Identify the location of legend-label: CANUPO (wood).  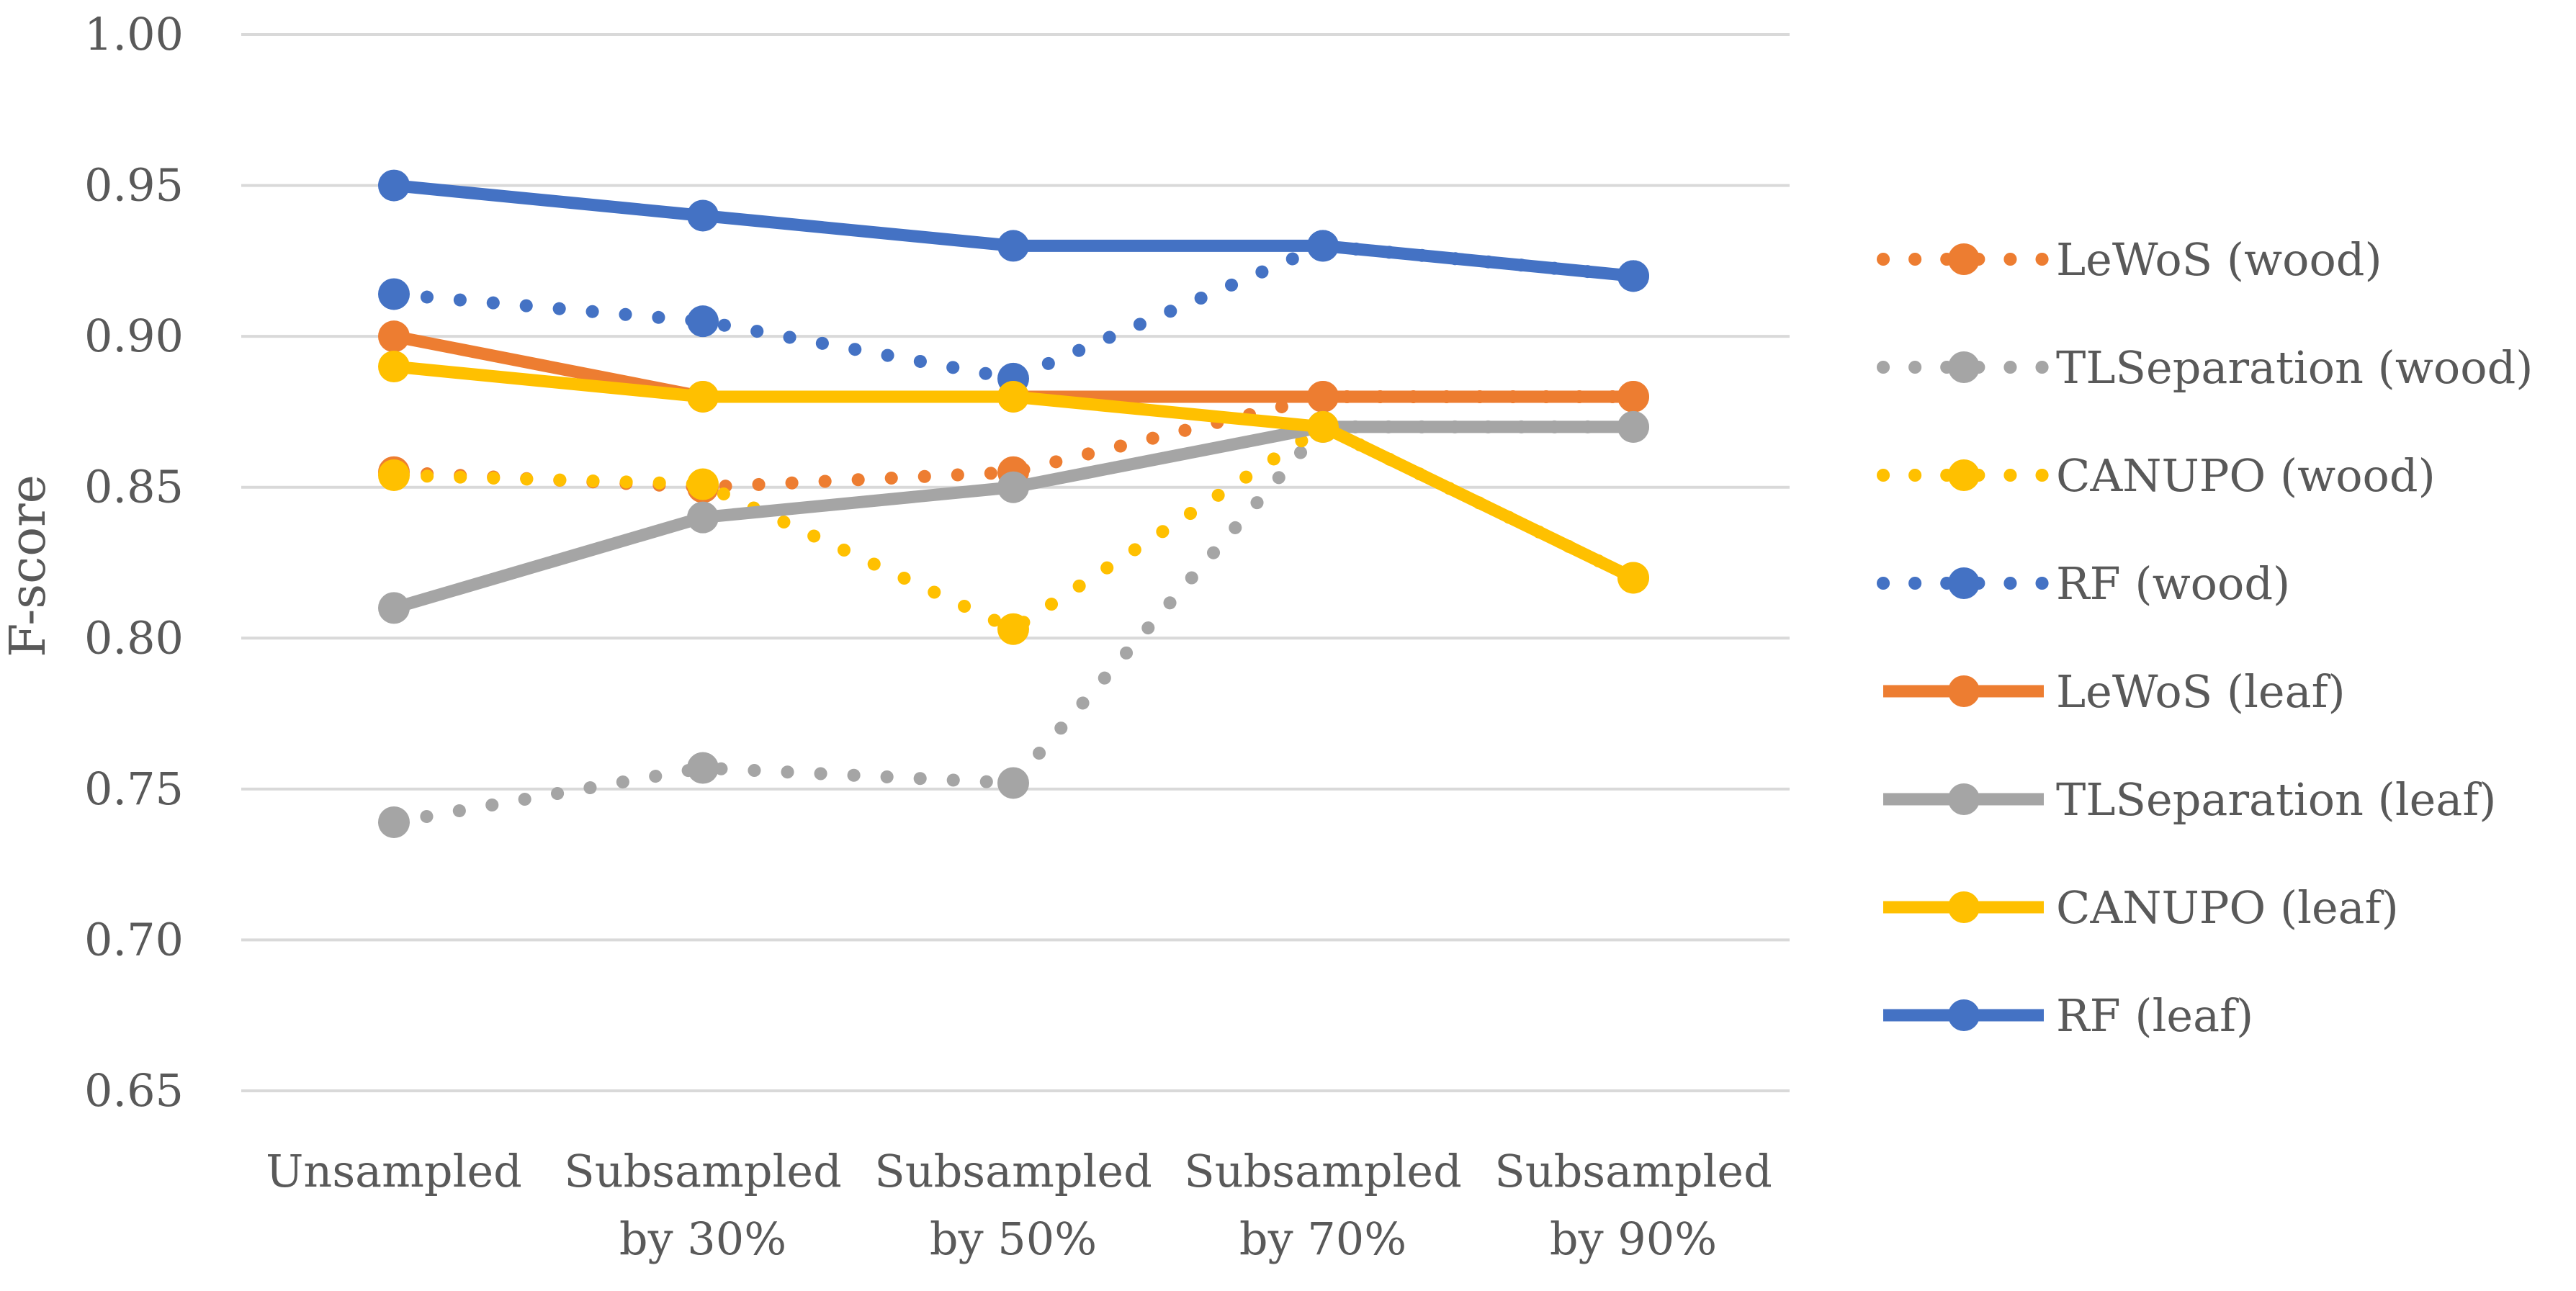
(2246, 476).